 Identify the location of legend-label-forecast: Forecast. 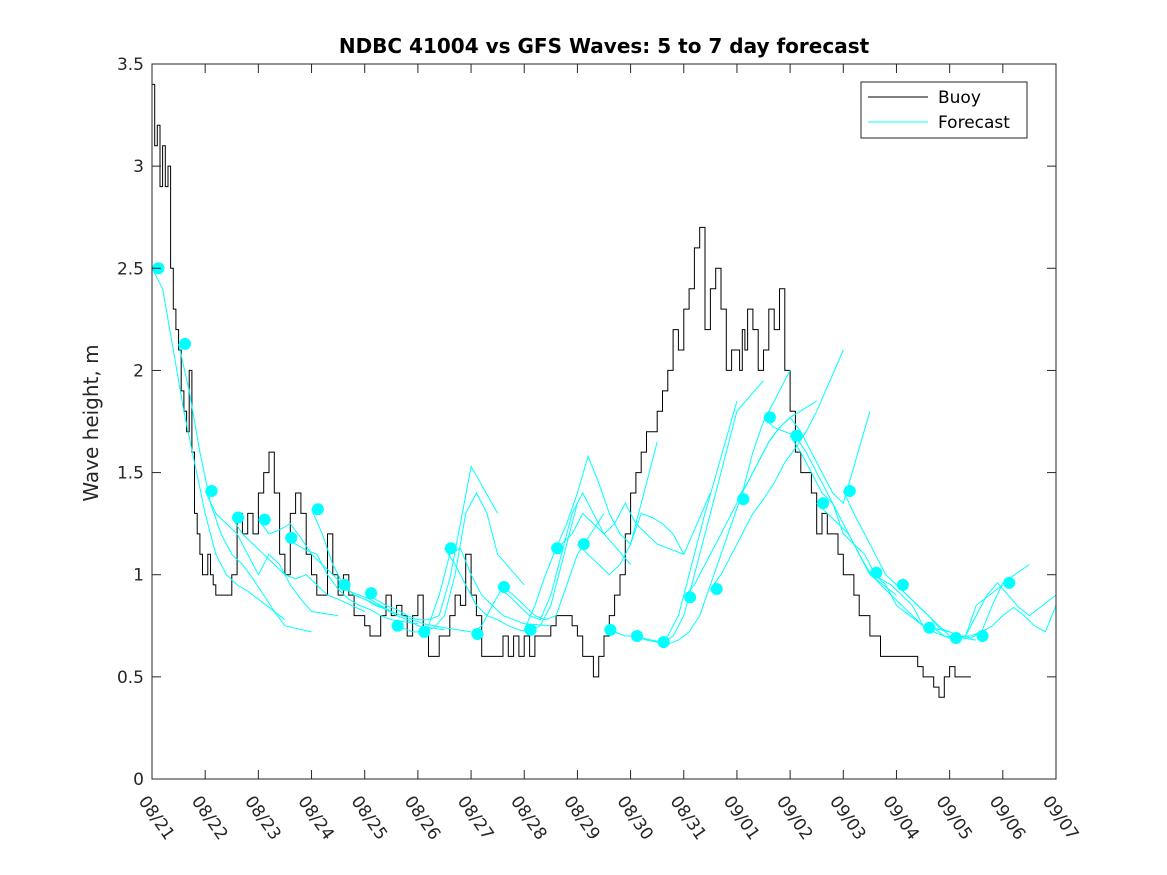
(974, 123).